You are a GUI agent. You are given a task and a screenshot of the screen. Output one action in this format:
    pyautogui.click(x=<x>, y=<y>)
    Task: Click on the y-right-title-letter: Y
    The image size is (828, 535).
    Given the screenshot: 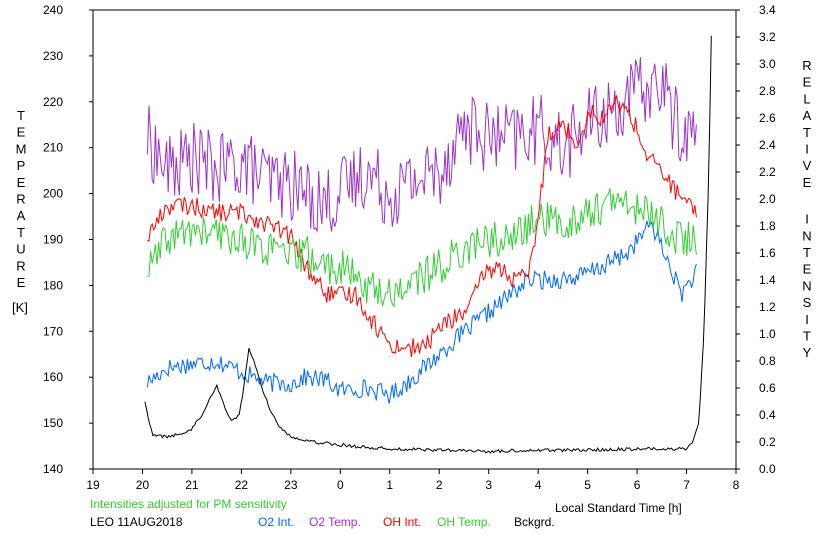 What is the action you would take?
    pyautogui.click(x=807, y=352)
    